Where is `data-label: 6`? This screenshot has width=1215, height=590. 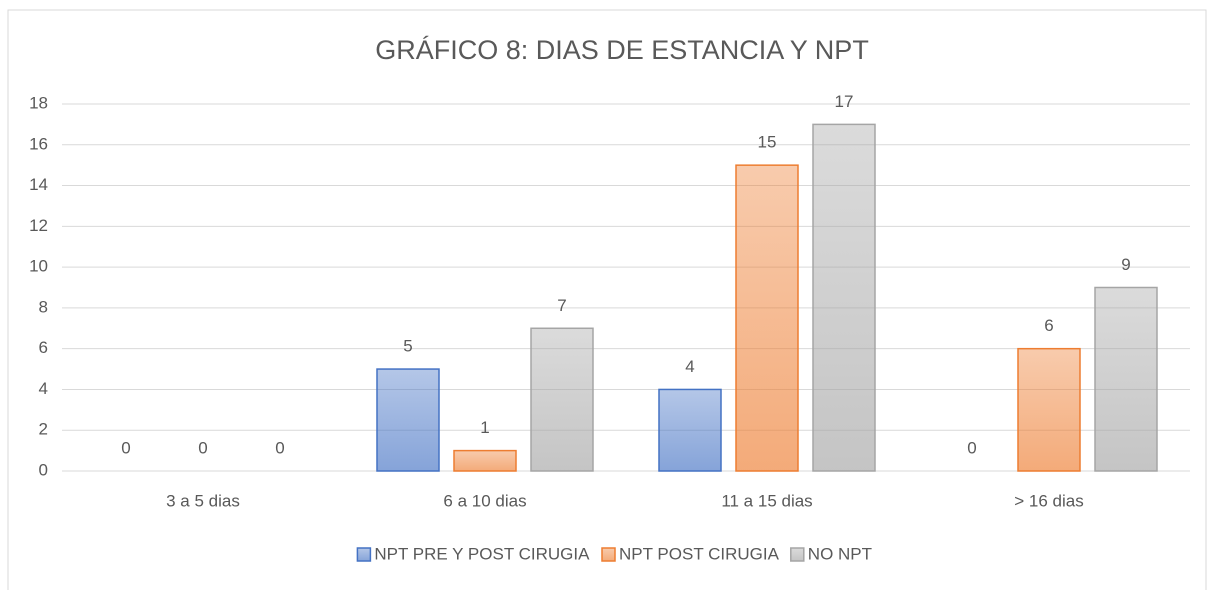
data-label: 6 is located at coordinates (1048, 325).